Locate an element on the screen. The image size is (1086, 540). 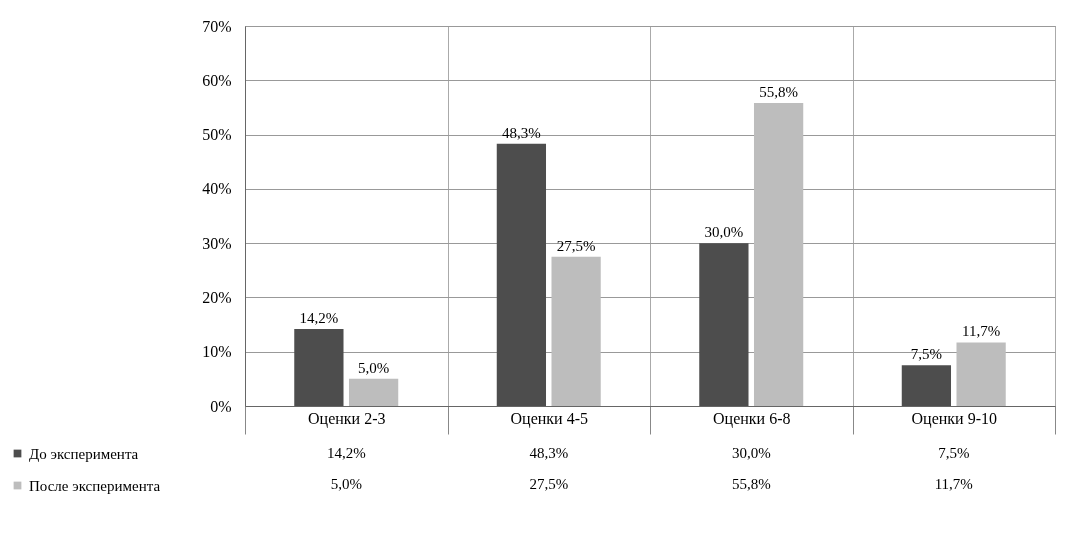
text: 55,8% is located at coordinates (778, 92).